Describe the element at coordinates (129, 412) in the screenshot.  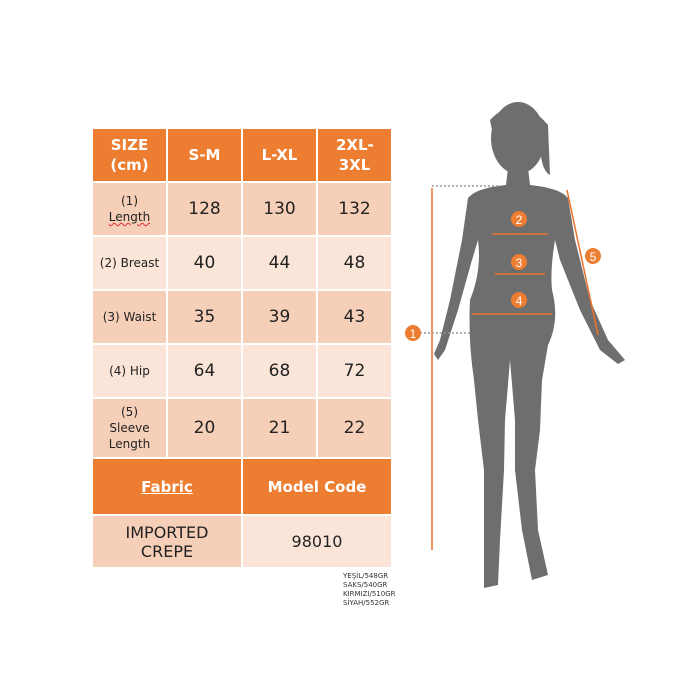
I see `label-num: (5)` at that location.